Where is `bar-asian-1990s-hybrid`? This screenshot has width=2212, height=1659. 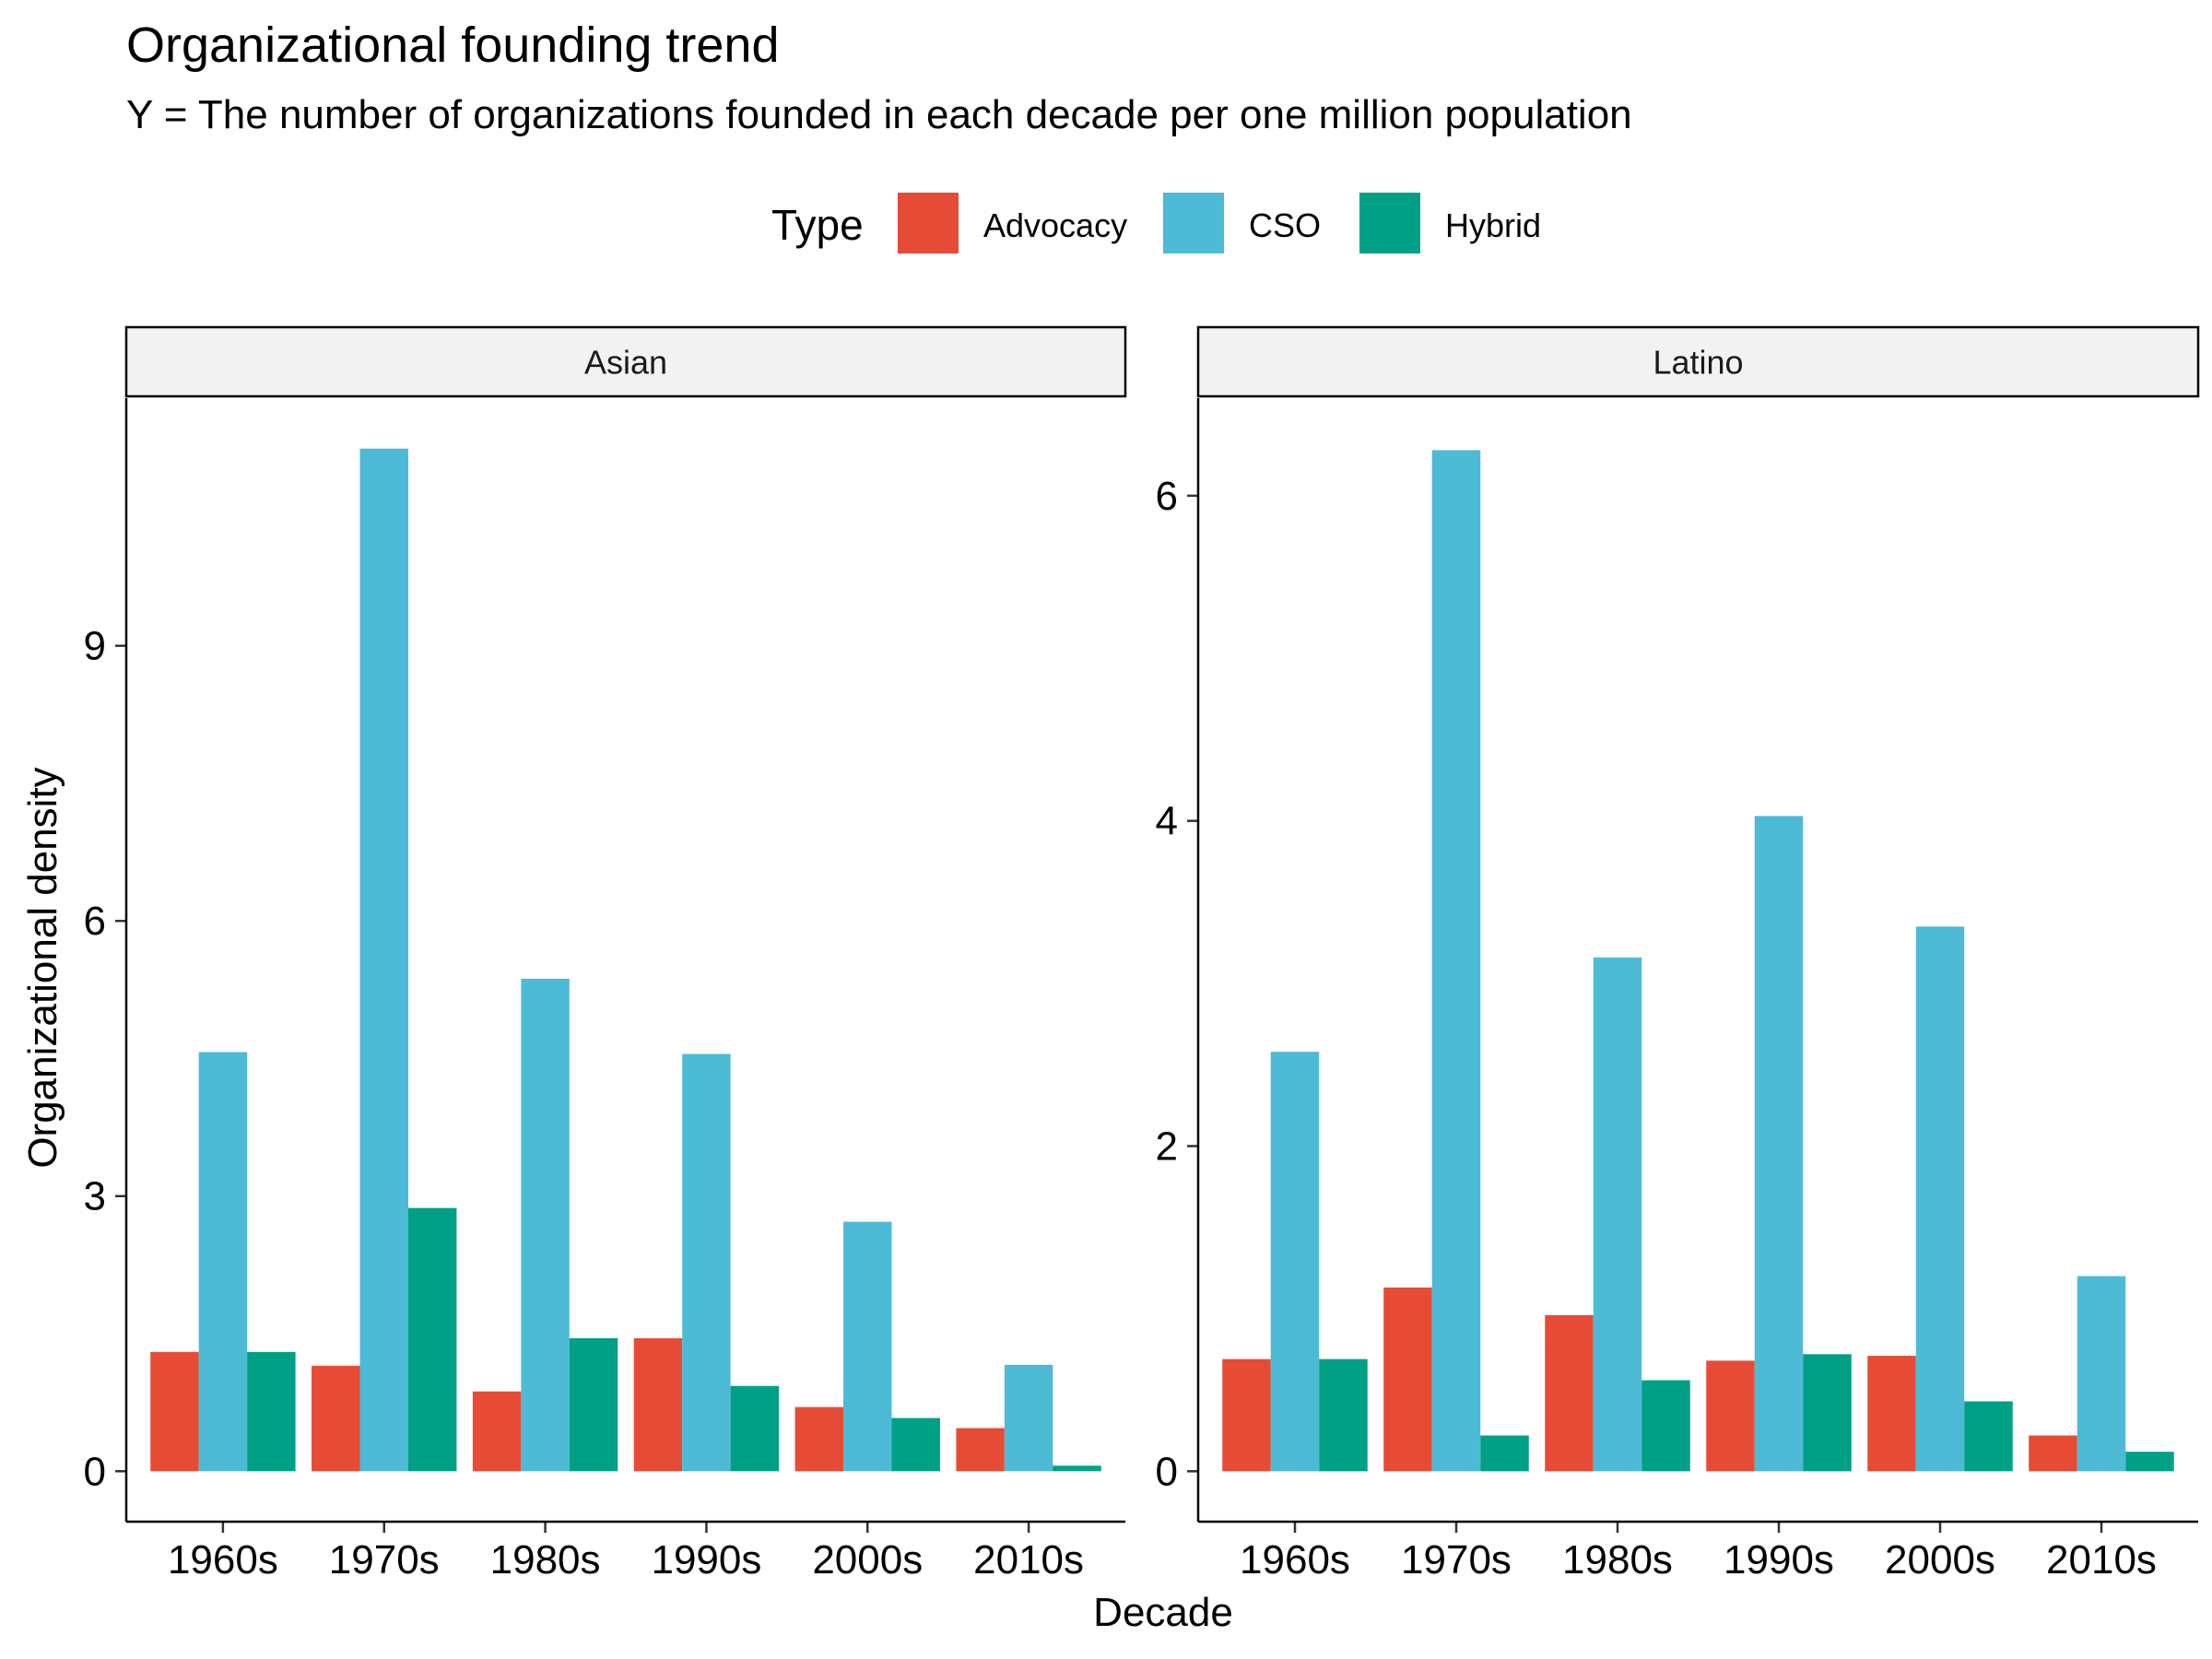
bar-asian-1990s-hybrid is located at coordinates (755, 1428).